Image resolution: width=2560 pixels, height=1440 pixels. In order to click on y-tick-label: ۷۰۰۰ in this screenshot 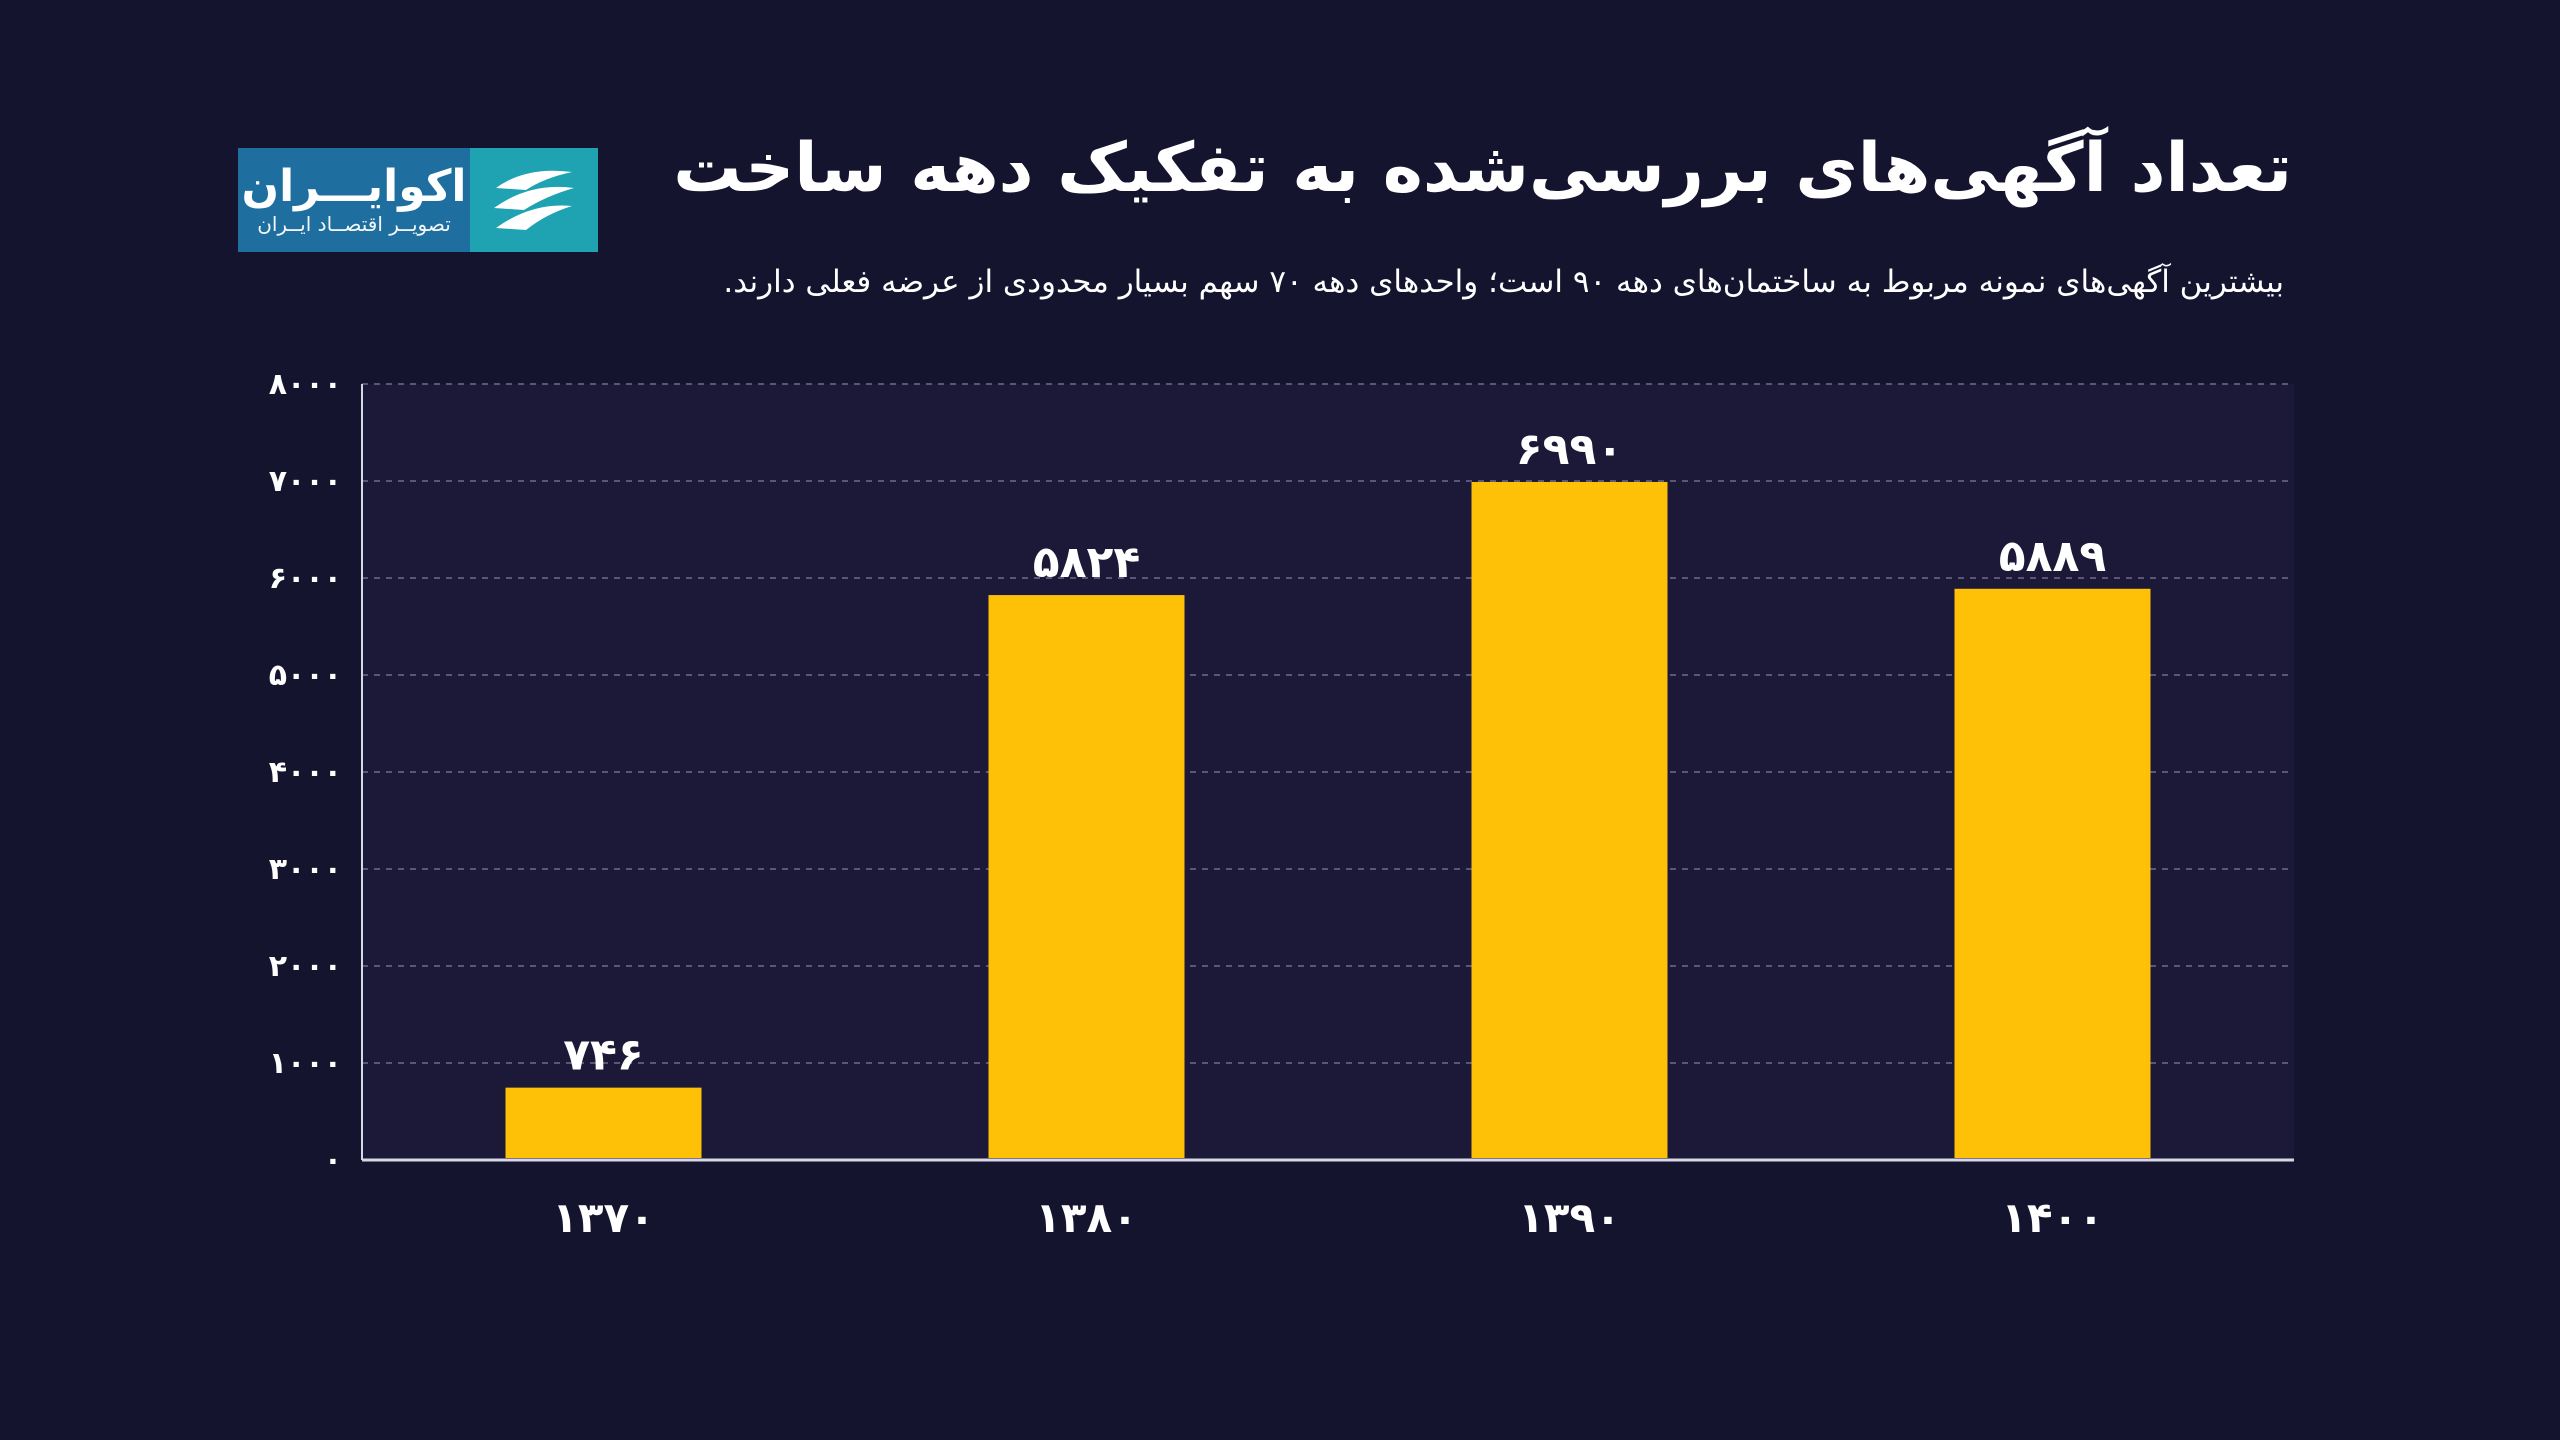, I will do `click(305, 481)`.